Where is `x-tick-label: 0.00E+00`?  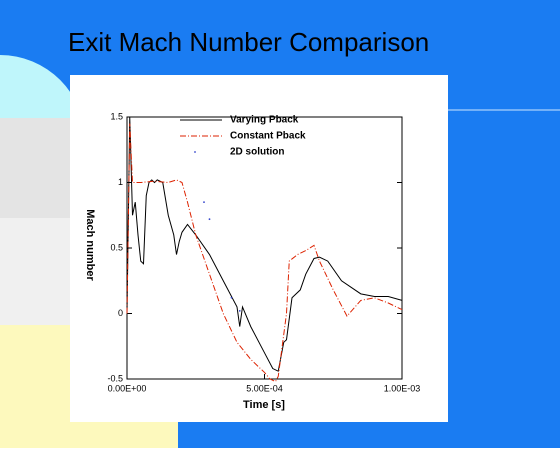
x-tick-label: 0.00E+00 is located at coordinates (127, 388).